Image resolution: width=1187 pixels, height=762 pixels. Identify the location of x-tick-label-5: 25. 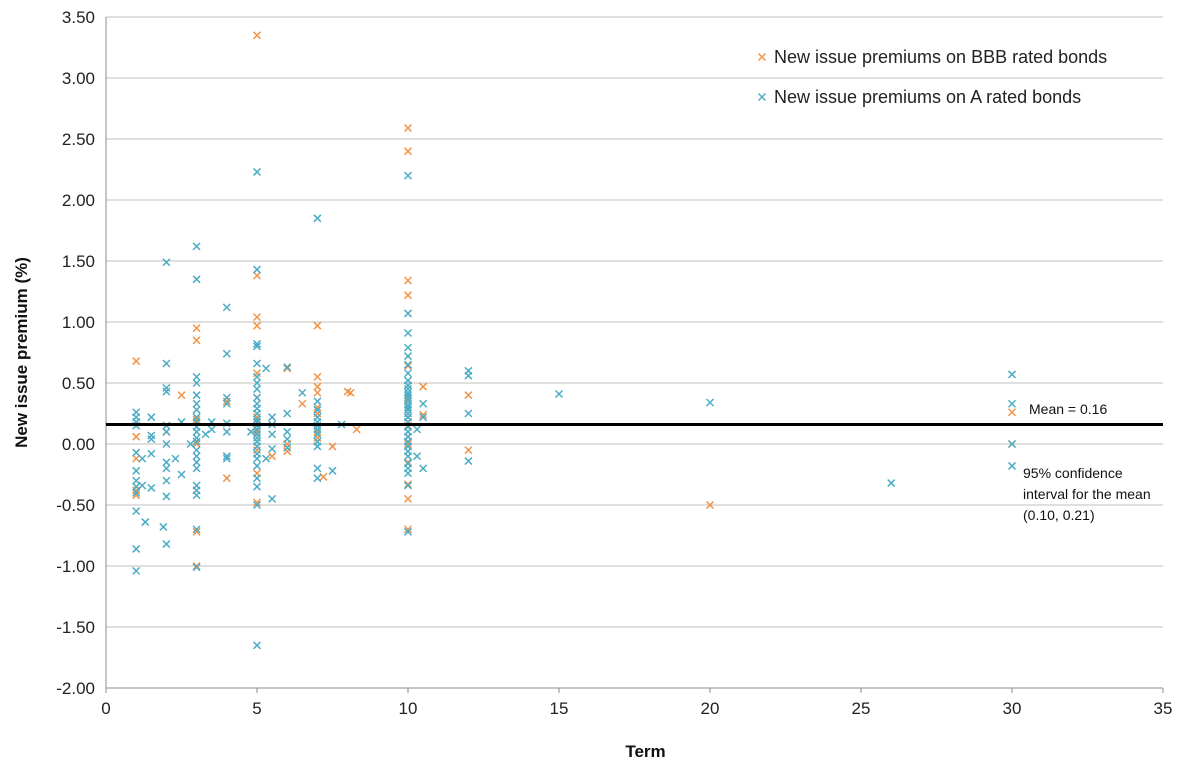
(861, 708).